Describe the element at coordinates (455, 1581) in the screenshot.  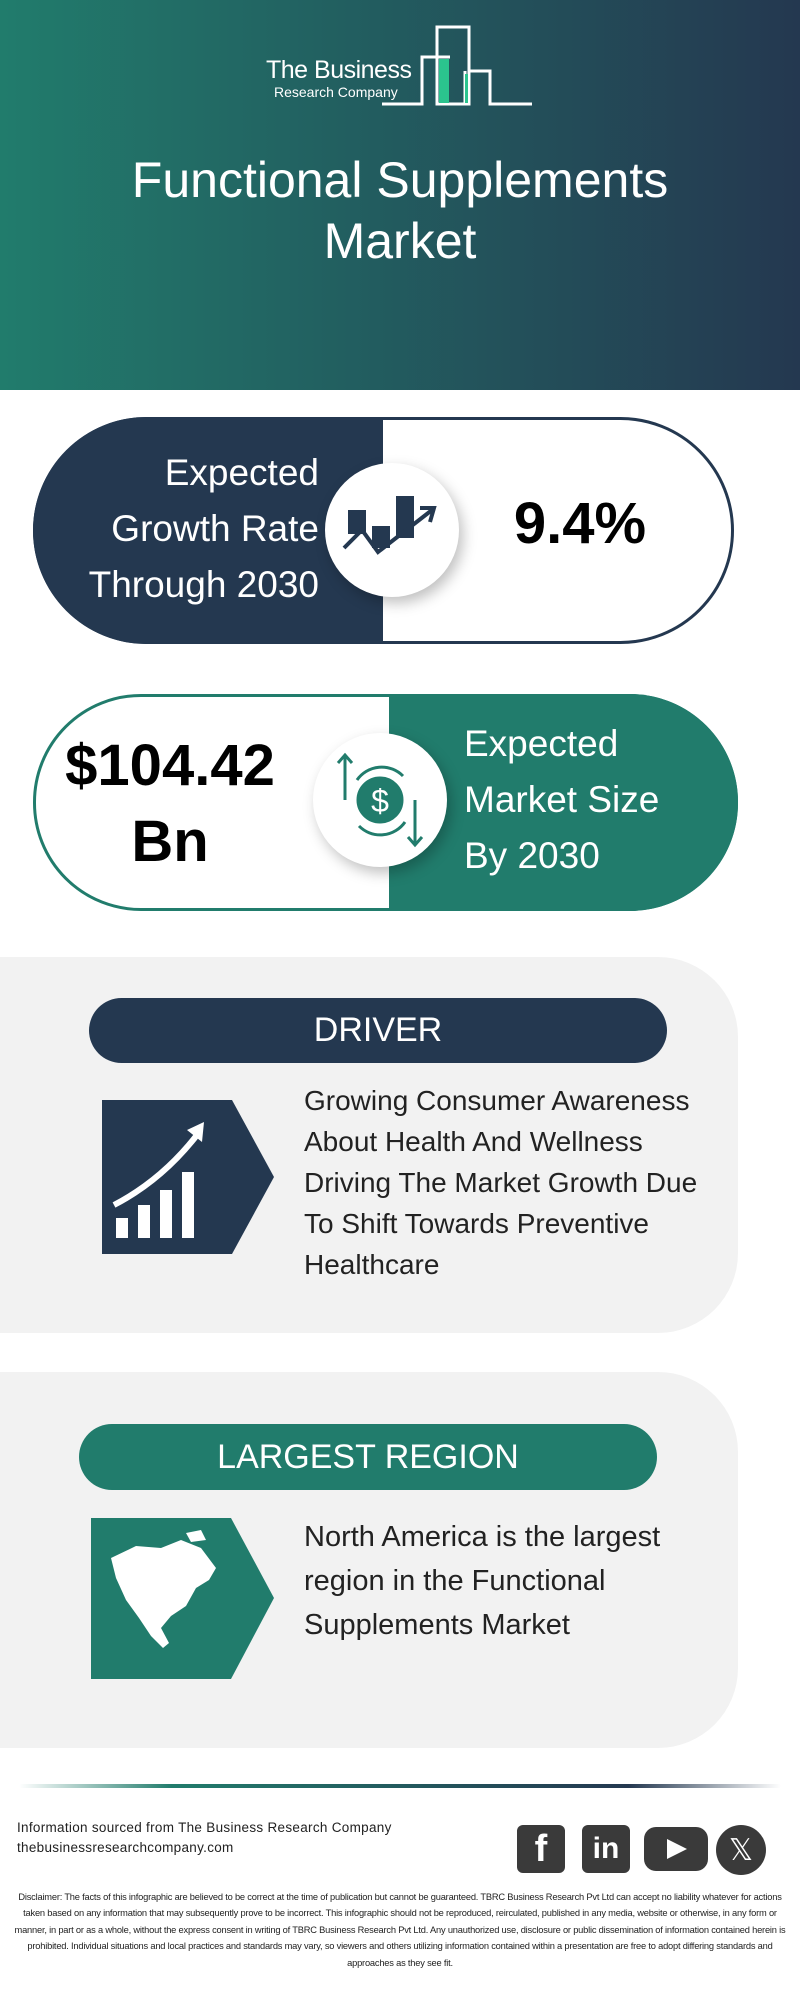
I see `region-text-line: region in the Functional` at that location.